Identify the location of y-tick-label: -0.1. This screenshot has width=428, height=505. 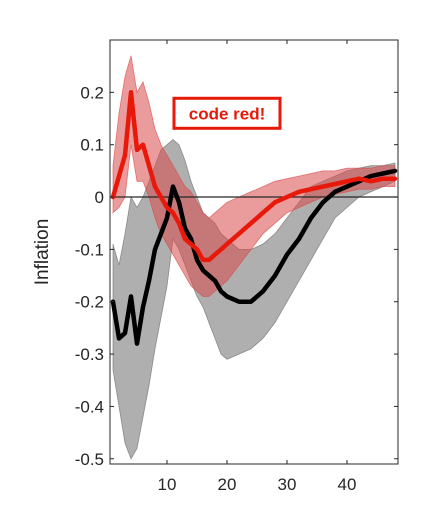
(89, 249).